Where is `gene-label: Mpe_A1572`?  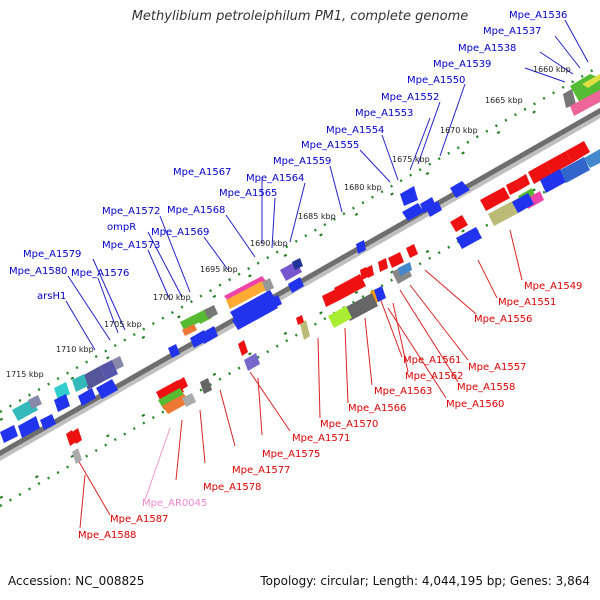
gene-label: Mpe_A1572 is located at coordinates (131, 211).